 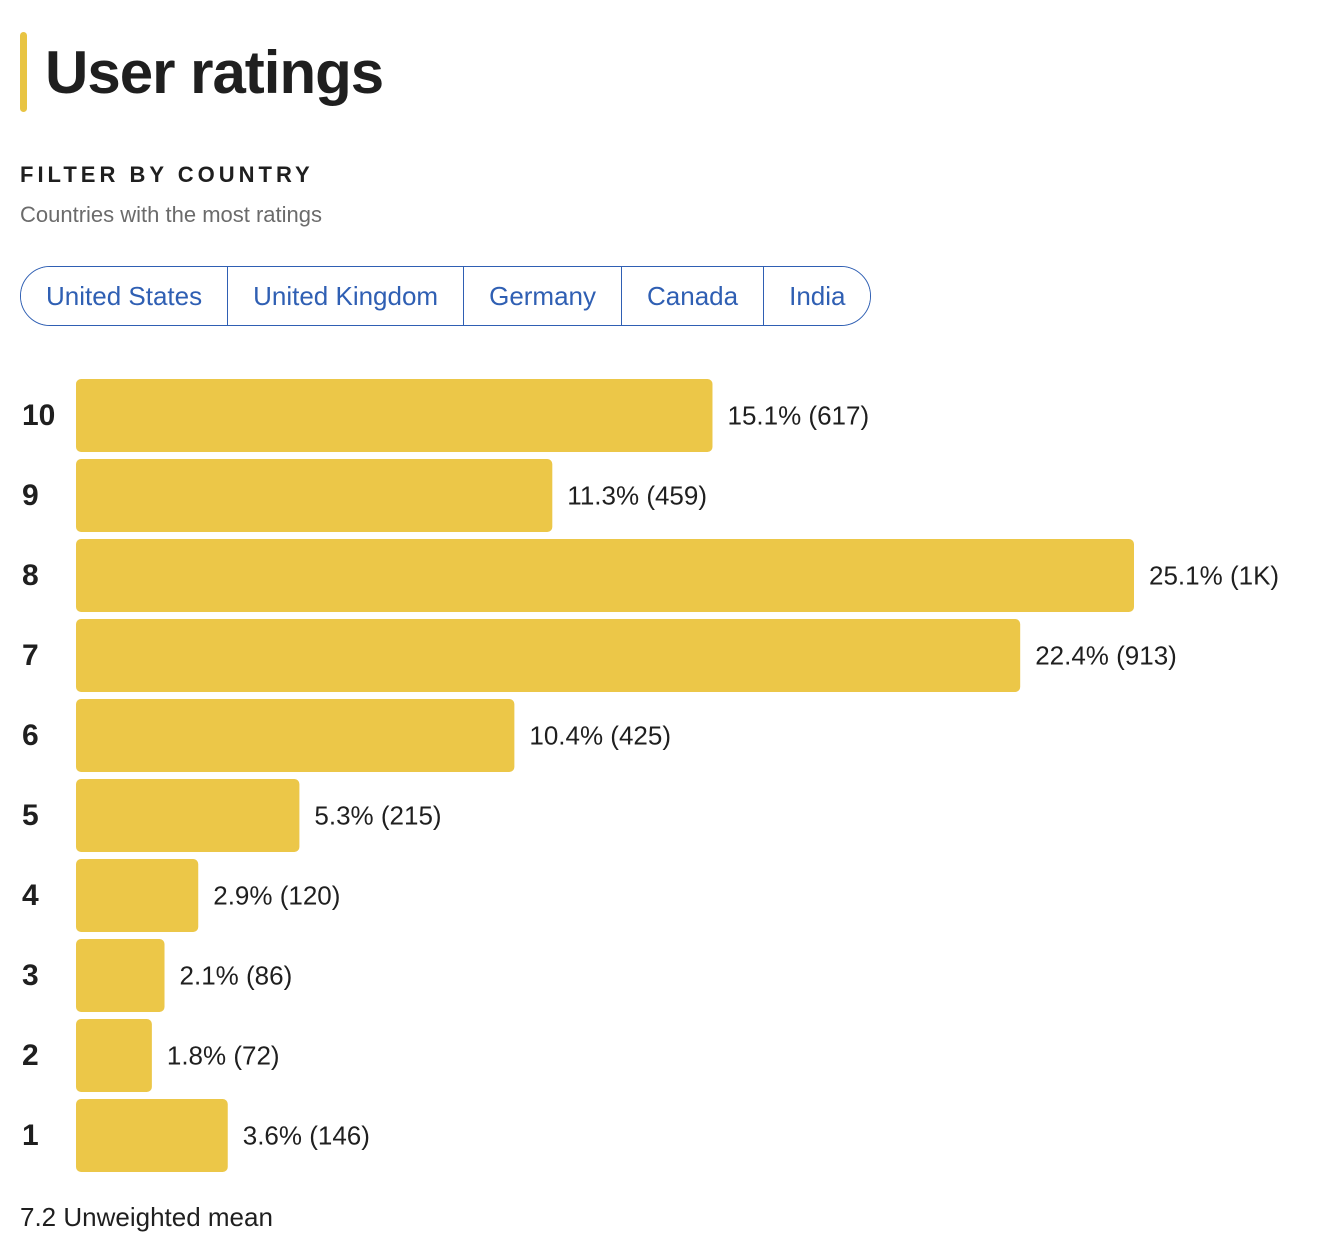 What do you see at coordinates (543, 296) in the screenshot?
I see `country-button-germany: Germany` at bounding box center [543, 296].